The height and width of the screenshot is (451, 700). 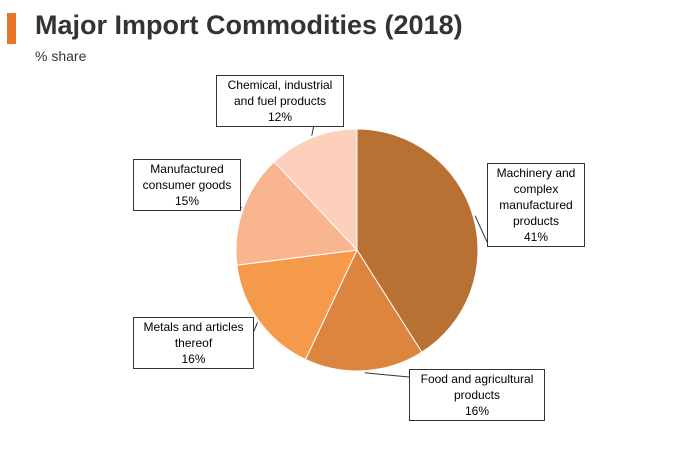 I want to click on chart-subtitle: % share, so click(x=61, y=56).